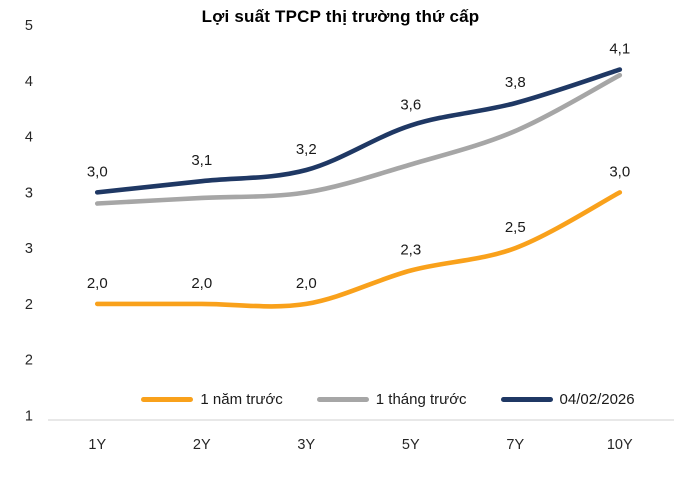  I want to click on data-label-series-0: 3,0, so click(619, 171).